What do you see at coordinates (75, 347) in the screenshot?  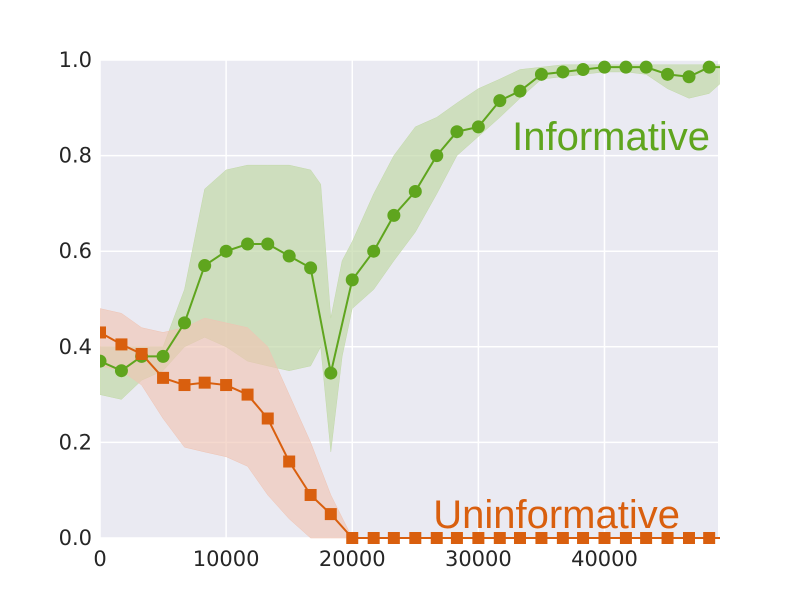 I see `y-tick-label: 0.4` at bounding box center [75, 347].